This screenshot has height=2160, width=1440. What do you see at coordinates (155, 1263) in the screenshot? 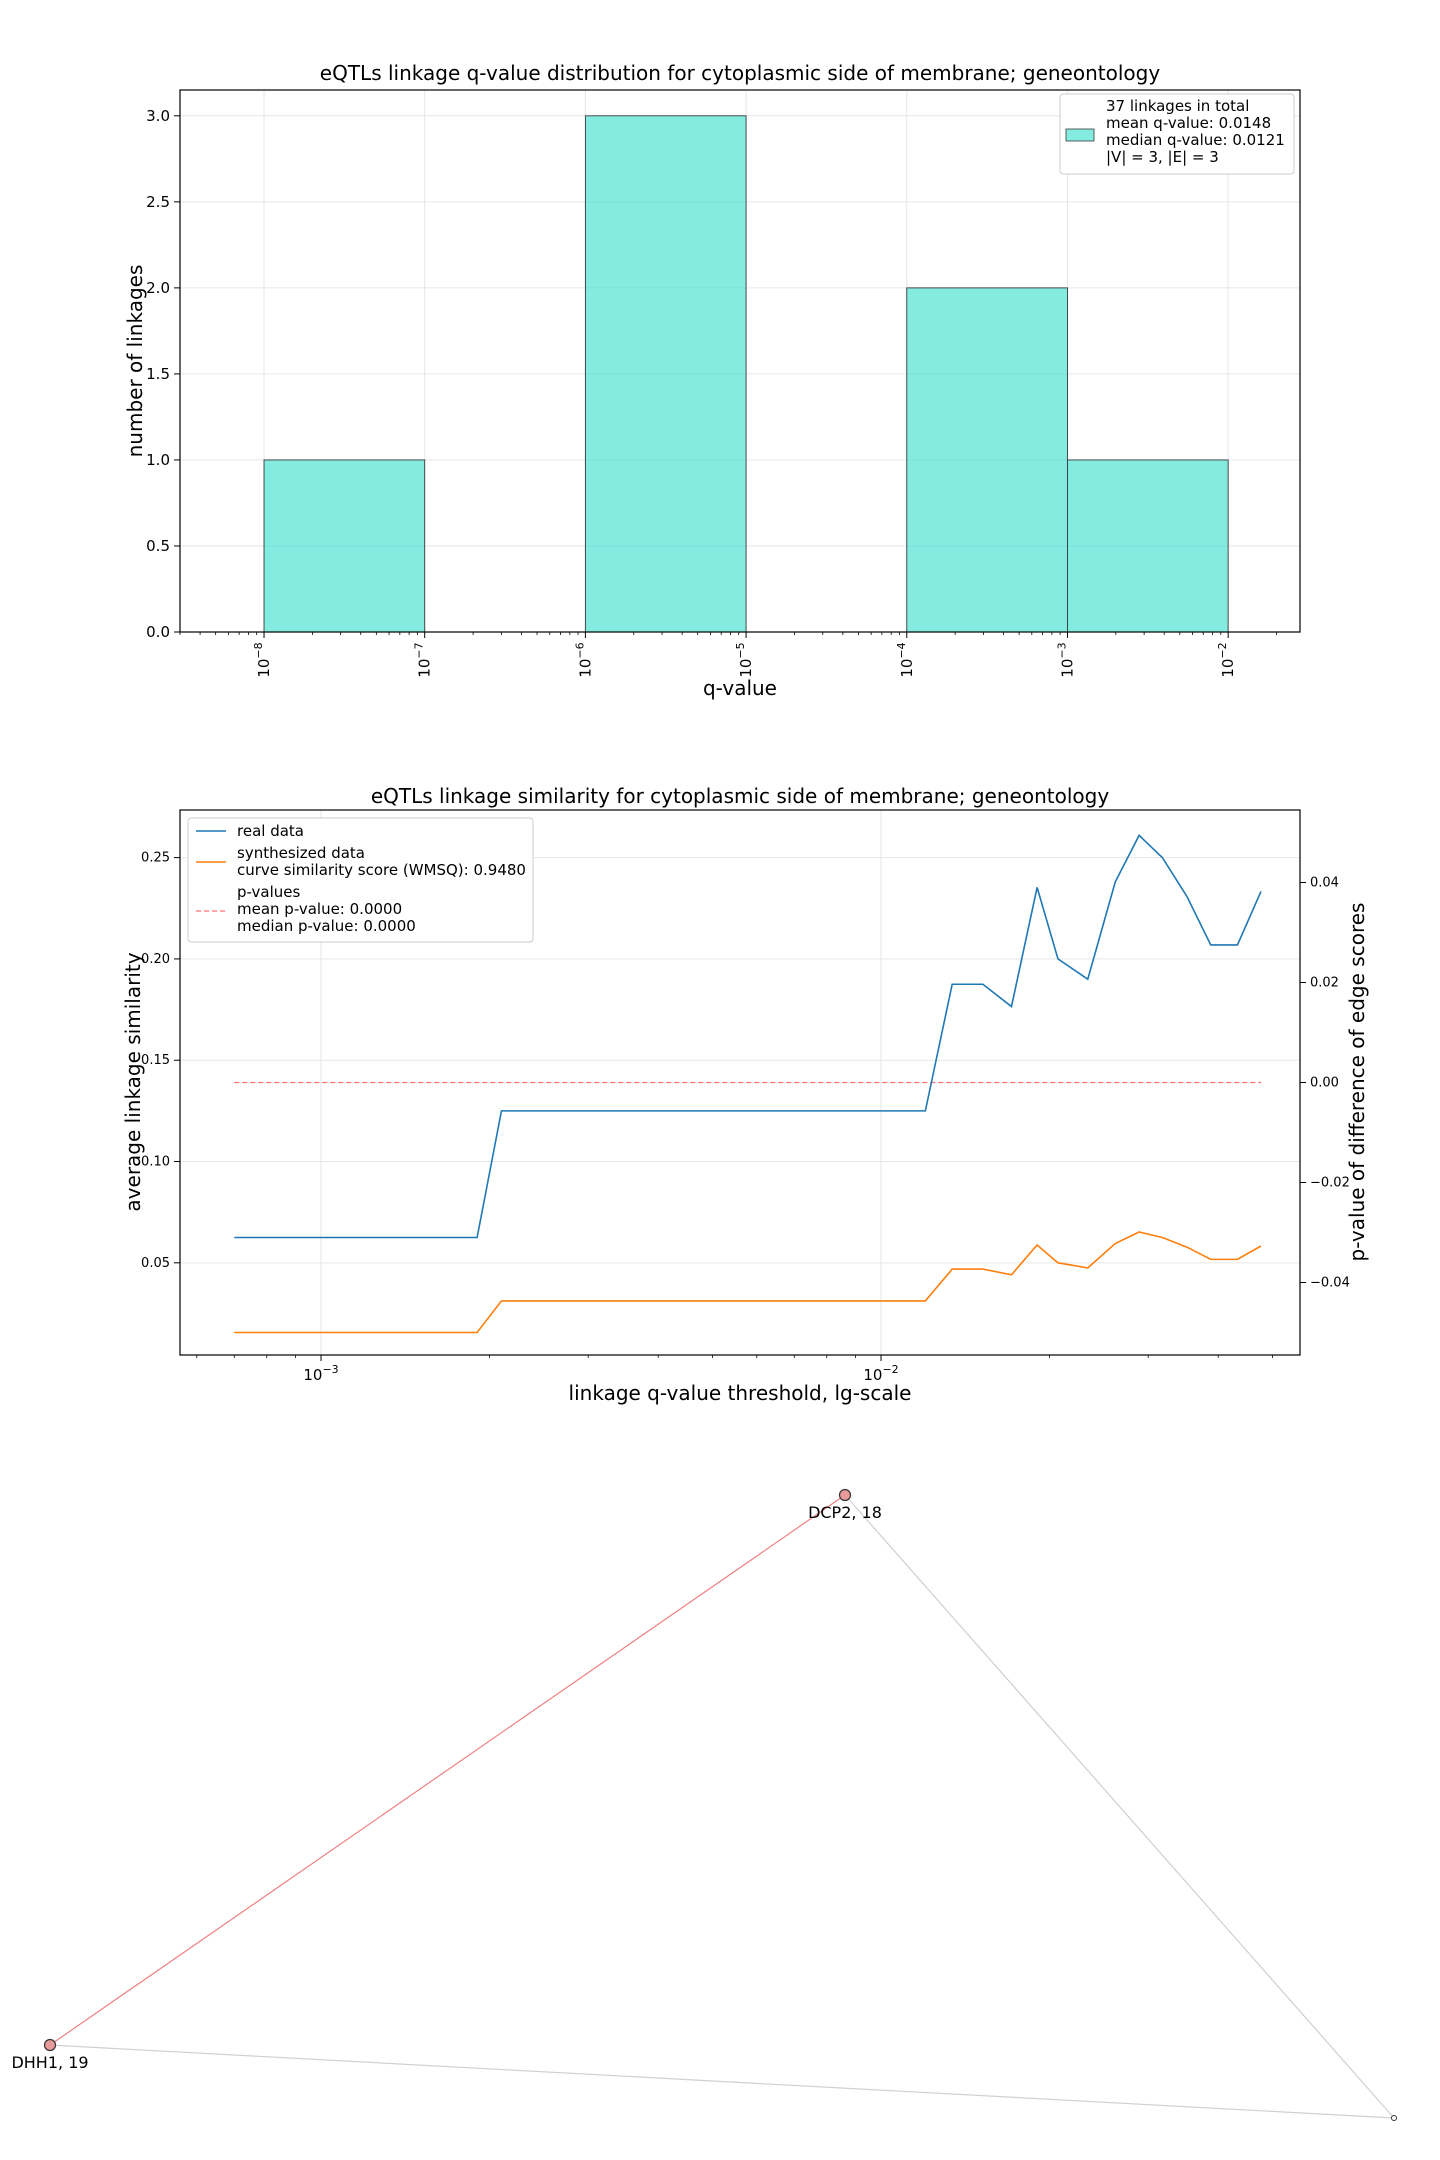
I see `line-y-tick-label: 0.05` at bounding box center [155, 1263].